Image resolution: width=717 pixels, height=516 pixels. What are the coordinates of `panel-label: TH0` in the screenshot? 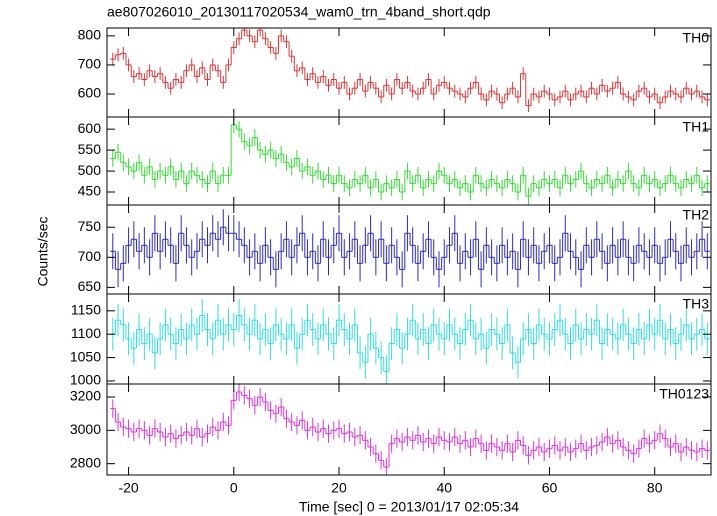 It's located at (696, 38).